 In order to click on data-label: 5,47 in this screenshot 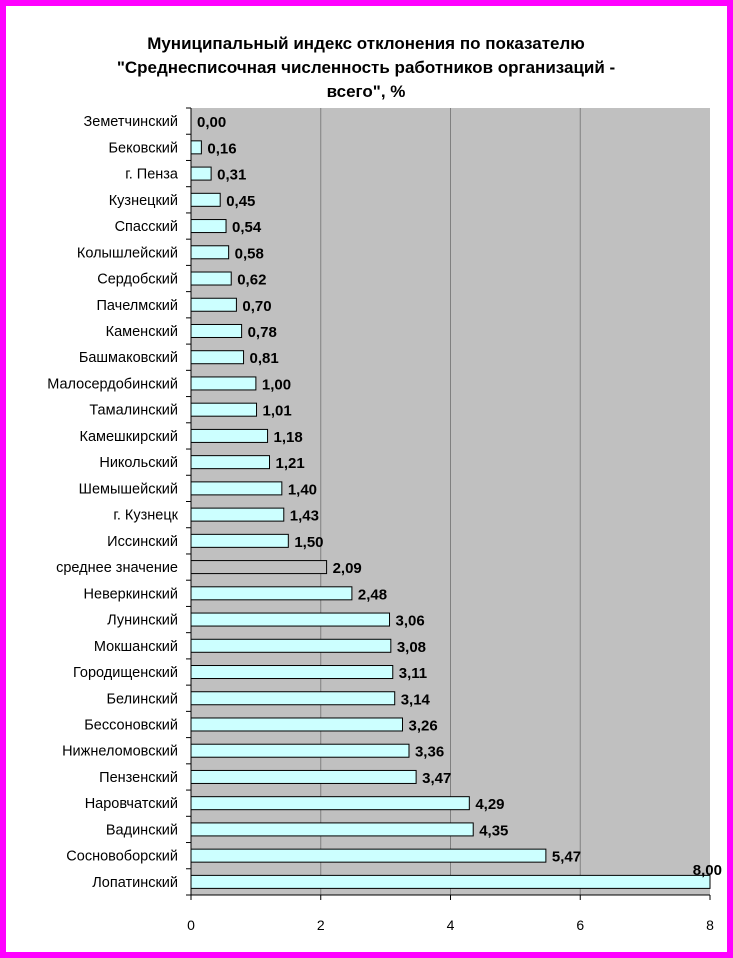, I will do `click(566, 857)`.